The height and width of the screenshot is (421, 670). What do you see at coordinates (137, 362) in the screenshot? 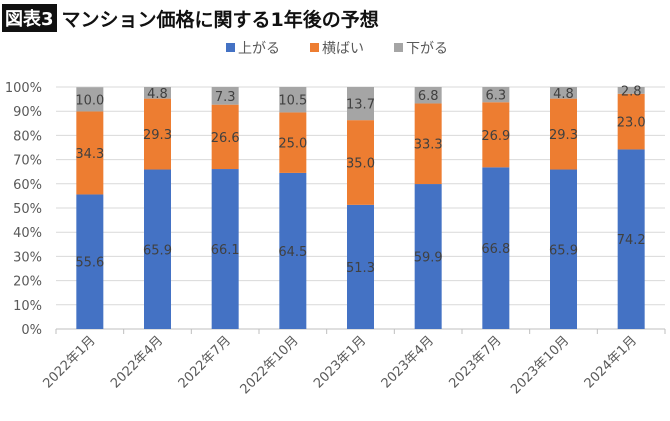
I see `x-tick-label: 2022年4月` at bounding box center [137, 362].